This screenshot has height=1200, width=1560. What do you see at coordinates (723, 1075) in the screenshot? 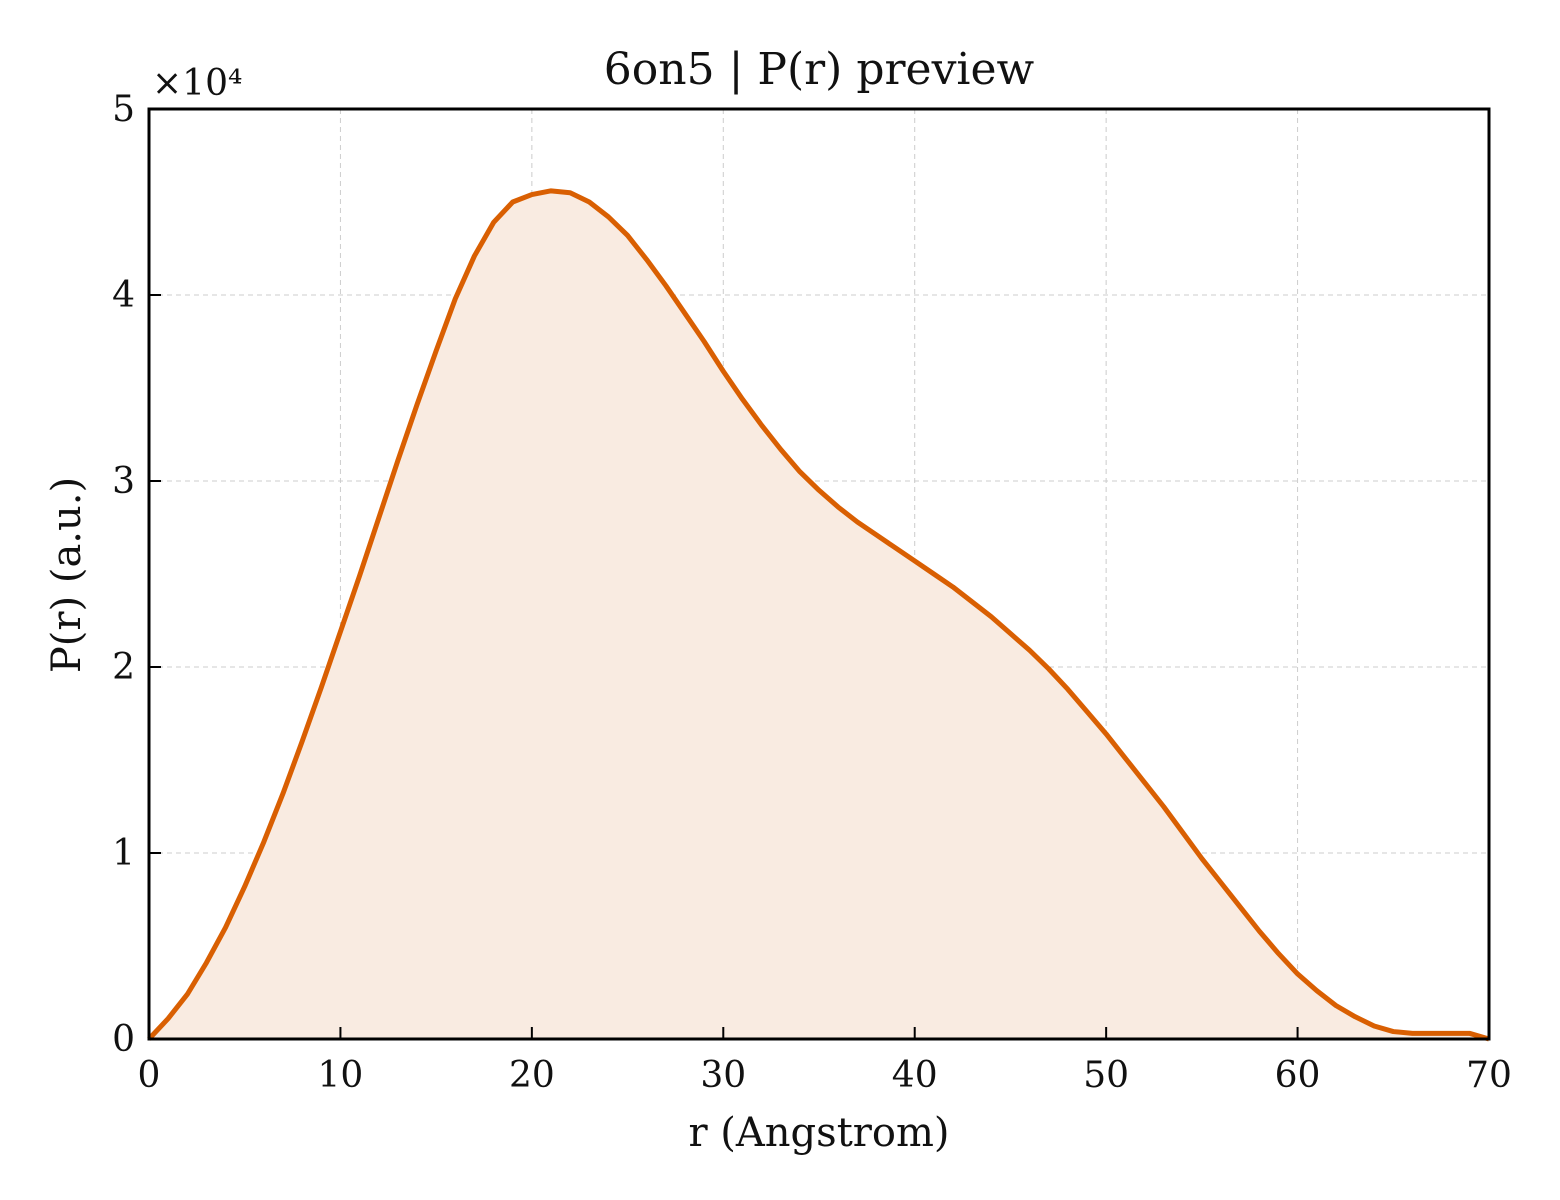
I see `x-tick-label-3: 30` at bounding box center [723, 1075].